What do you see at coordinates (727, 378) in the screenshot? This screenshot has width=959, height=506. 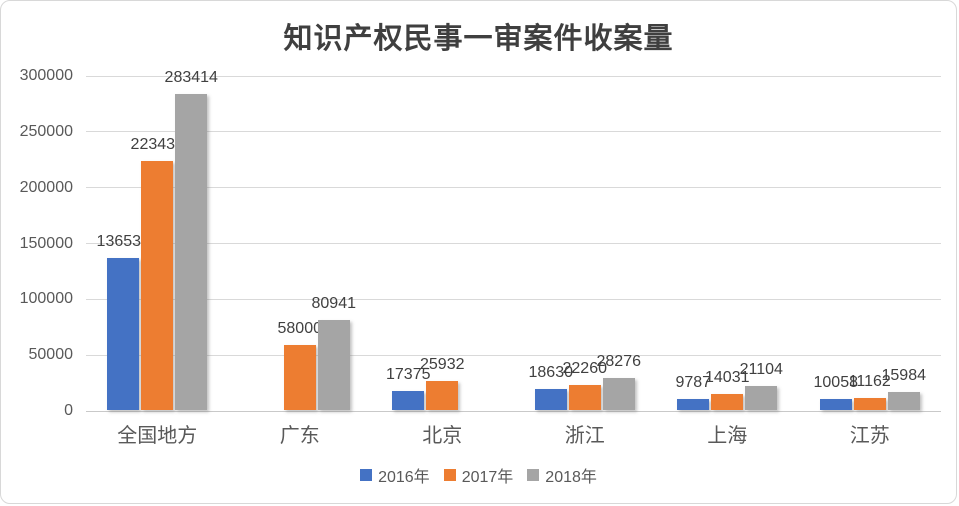 I see `data-label-2017年-上海: 14031` at bounding box center [727, 378].